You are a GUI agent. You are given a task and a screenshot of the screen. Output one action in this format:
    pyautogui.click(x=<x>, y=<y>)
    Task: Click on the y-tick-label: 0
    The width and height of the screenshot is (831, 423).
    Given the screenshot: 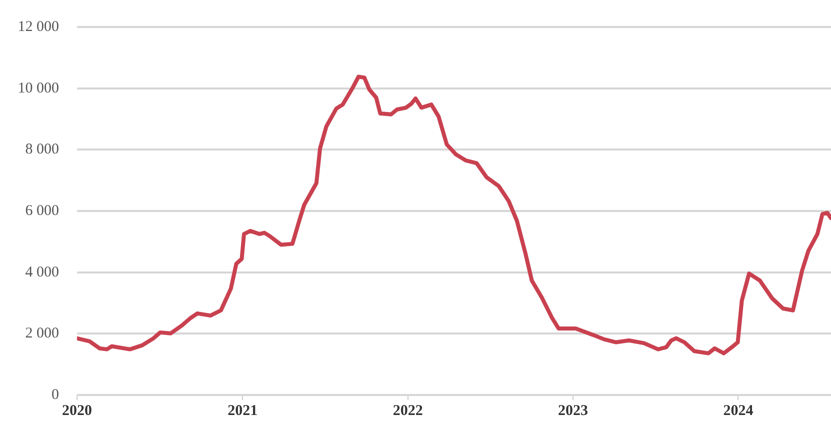 What is the action you would take?
    pyautogui.click(x=55, y=394)
    